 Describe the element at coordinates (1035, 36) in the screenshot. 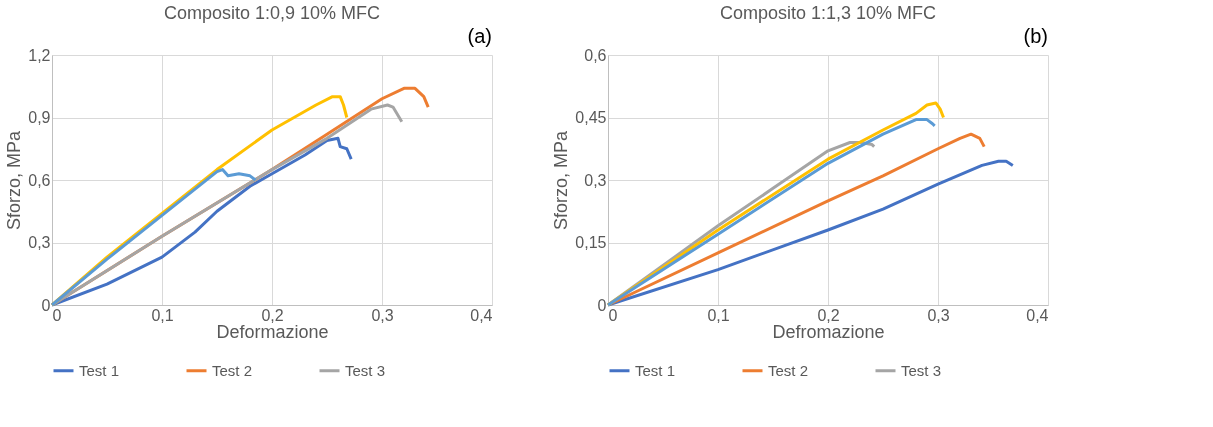

I see `text: (b)` at that location.